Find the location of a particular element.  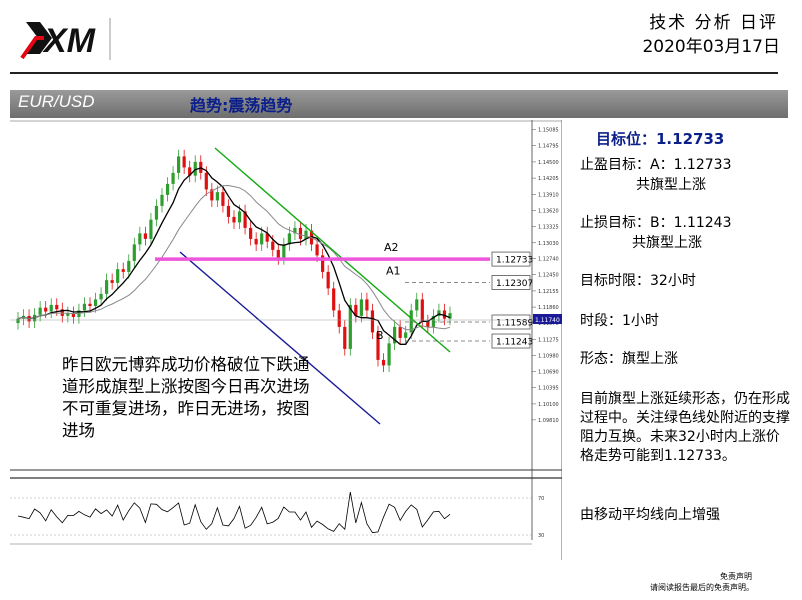

y-tick-label: 1.13910 is located at coordinates (548, 195).